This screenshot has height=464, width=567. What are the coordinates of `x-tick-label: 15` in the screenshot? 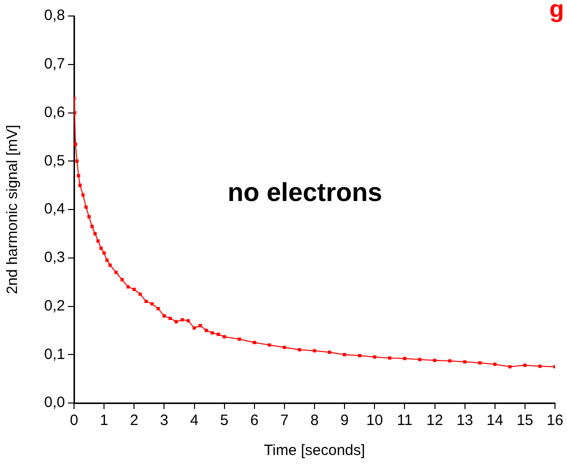 It's located at (525, 421).